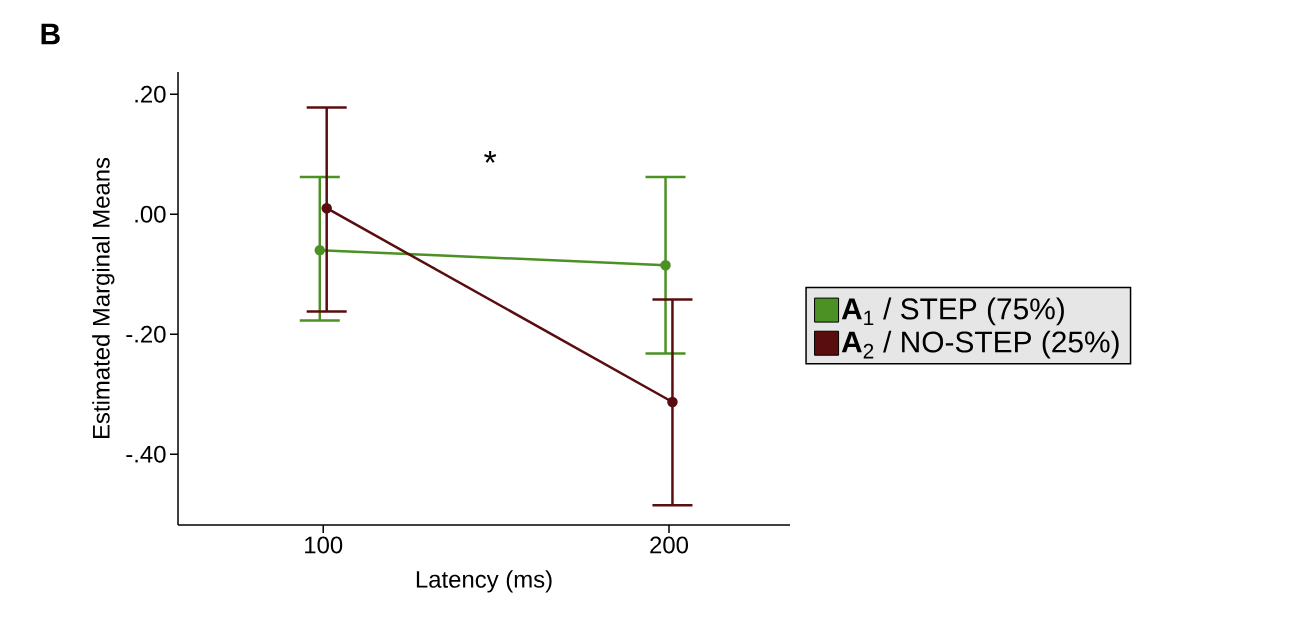 The image size is (1302, 644). Describe the element at coordinates (952, 311) in the screenshot. I see `legend-label: A$_{1}$ / STEP (75%)` at that location.